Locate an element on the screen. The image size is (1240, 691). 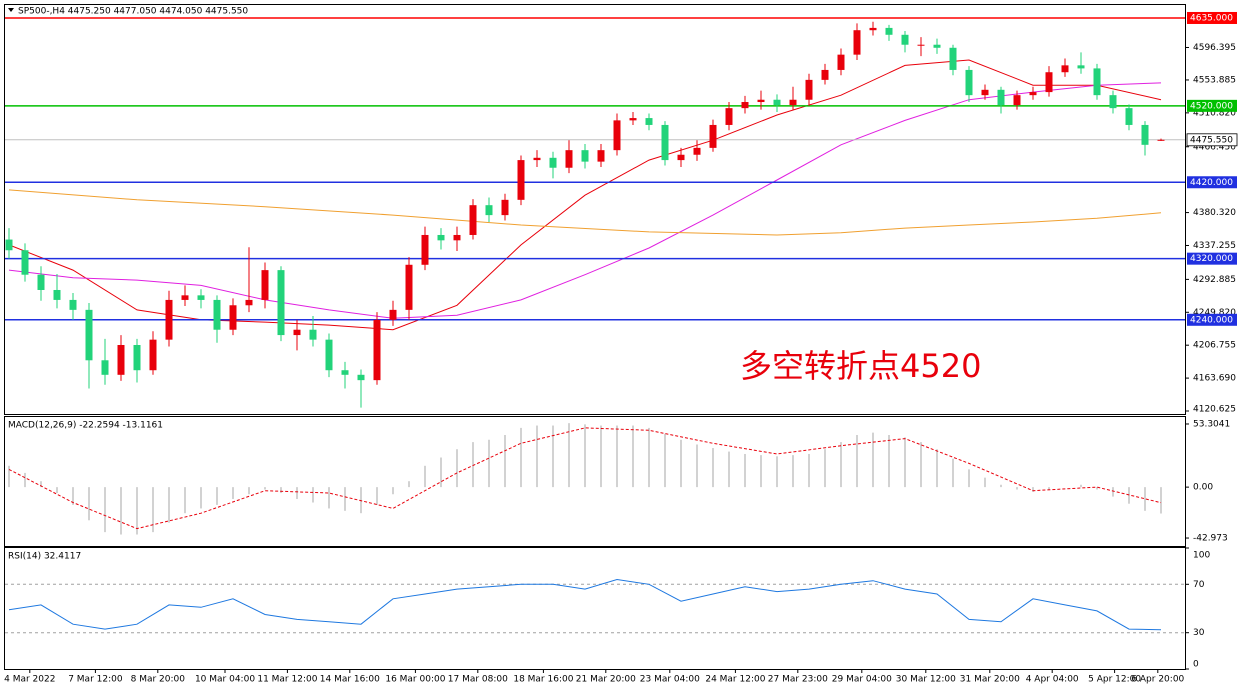
y-tick-label: 4249.820 is located at coordinates (1214, 313).